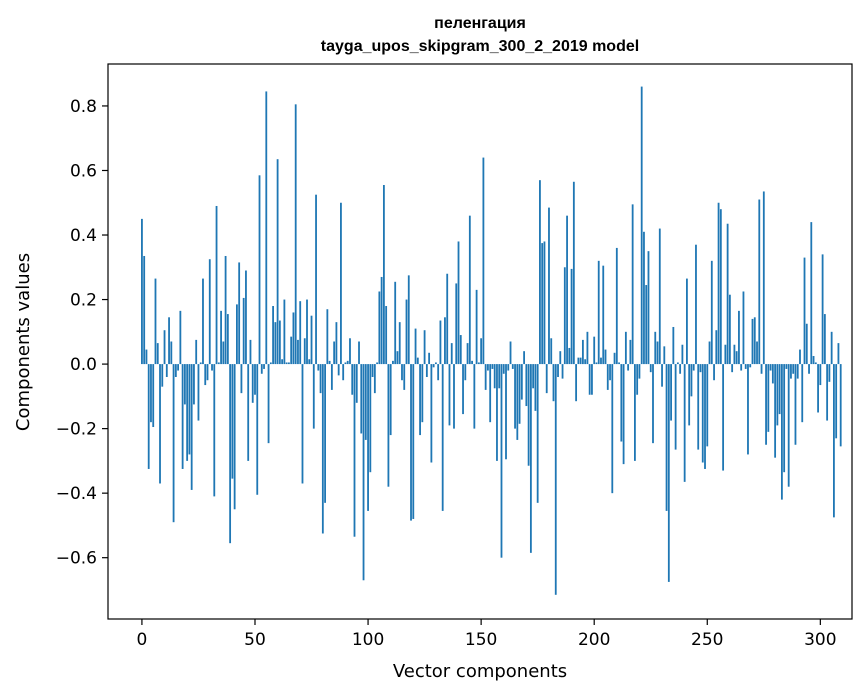  I want to click on x-tick-label: 200, so click(594, 640).